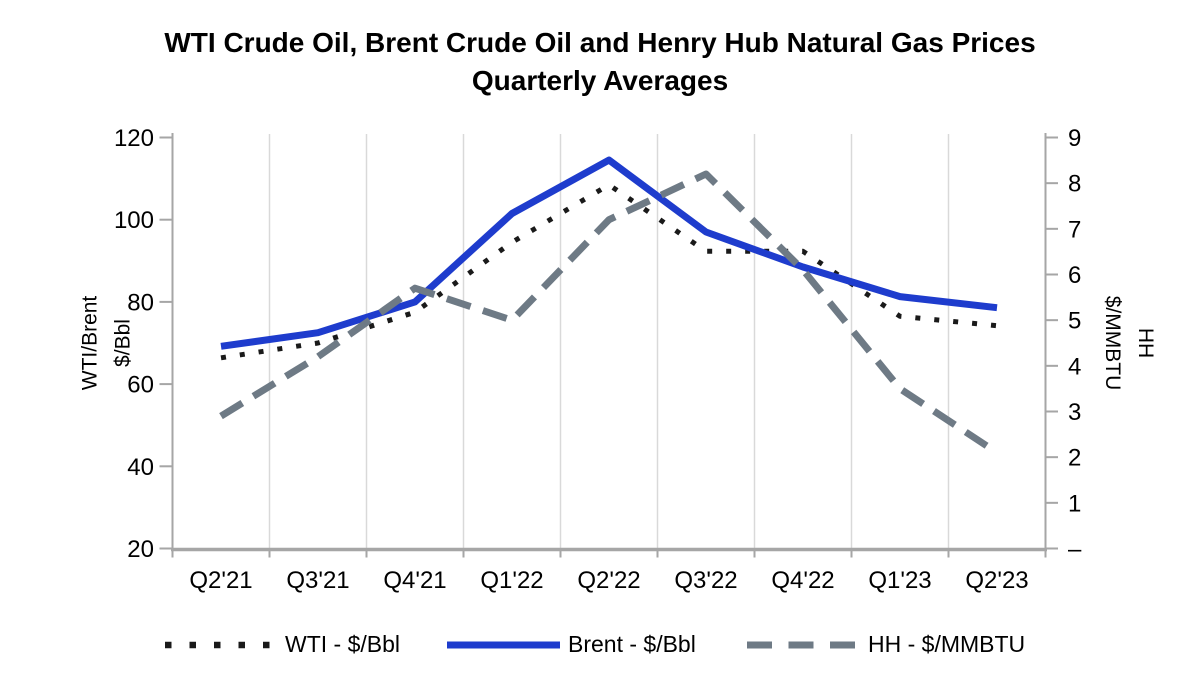 The width and height of the screenshot is (1200, 700). Describe the element at coordinates (140, 549) in the screenshot. I see `left-axis-tick-label: 20` at that location.